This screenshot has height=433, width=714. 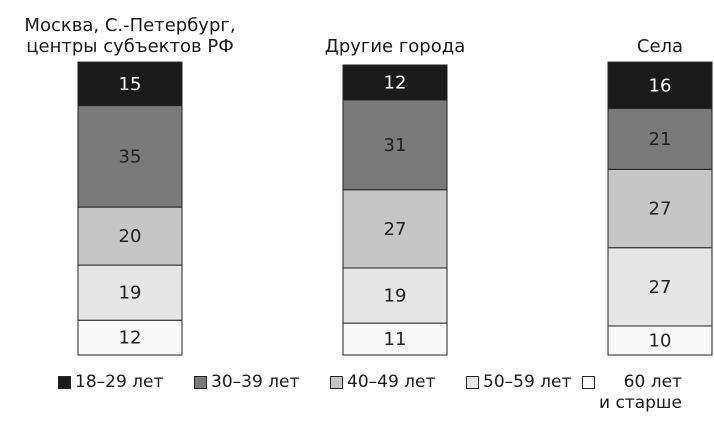 I want to click on value-label: 16, so click(x=660, y=85).